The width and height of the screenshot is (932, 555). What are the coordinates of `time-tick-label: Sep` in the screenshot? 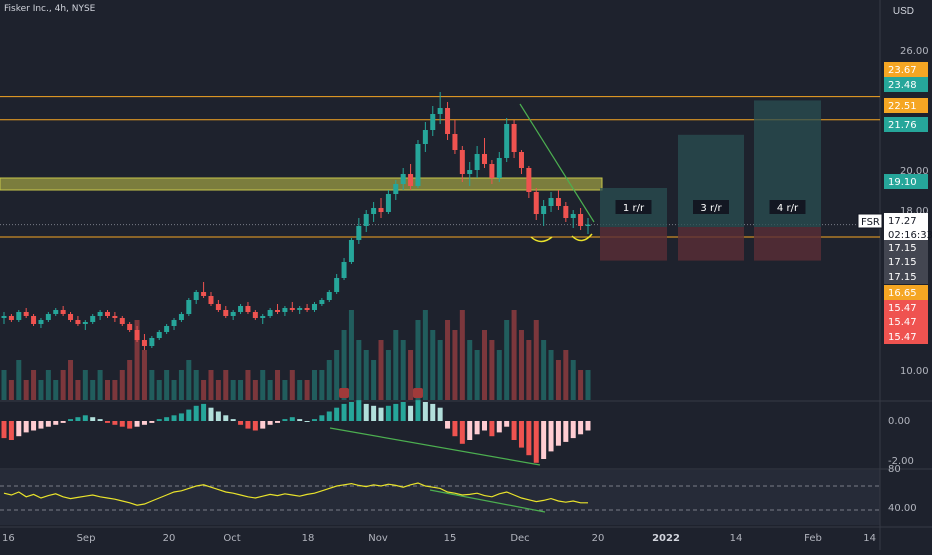 It's located at (86, 538).